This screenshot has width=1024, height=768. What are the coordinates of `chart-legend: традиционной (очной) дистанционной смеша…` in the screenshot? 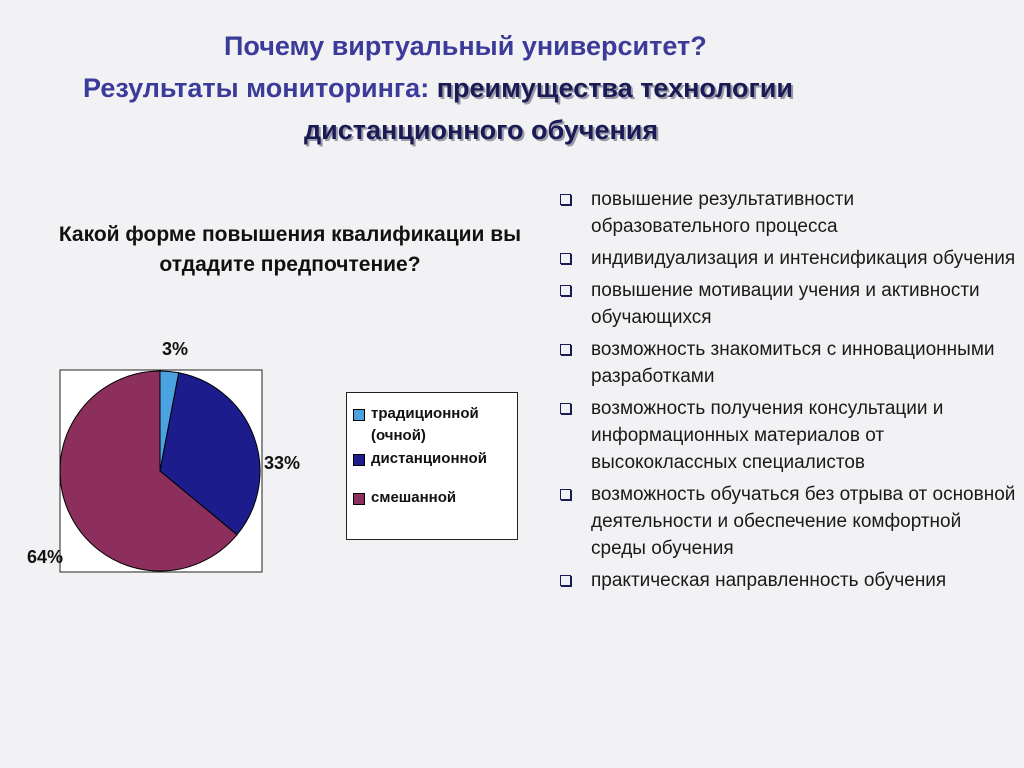 It's located at (432, 466).